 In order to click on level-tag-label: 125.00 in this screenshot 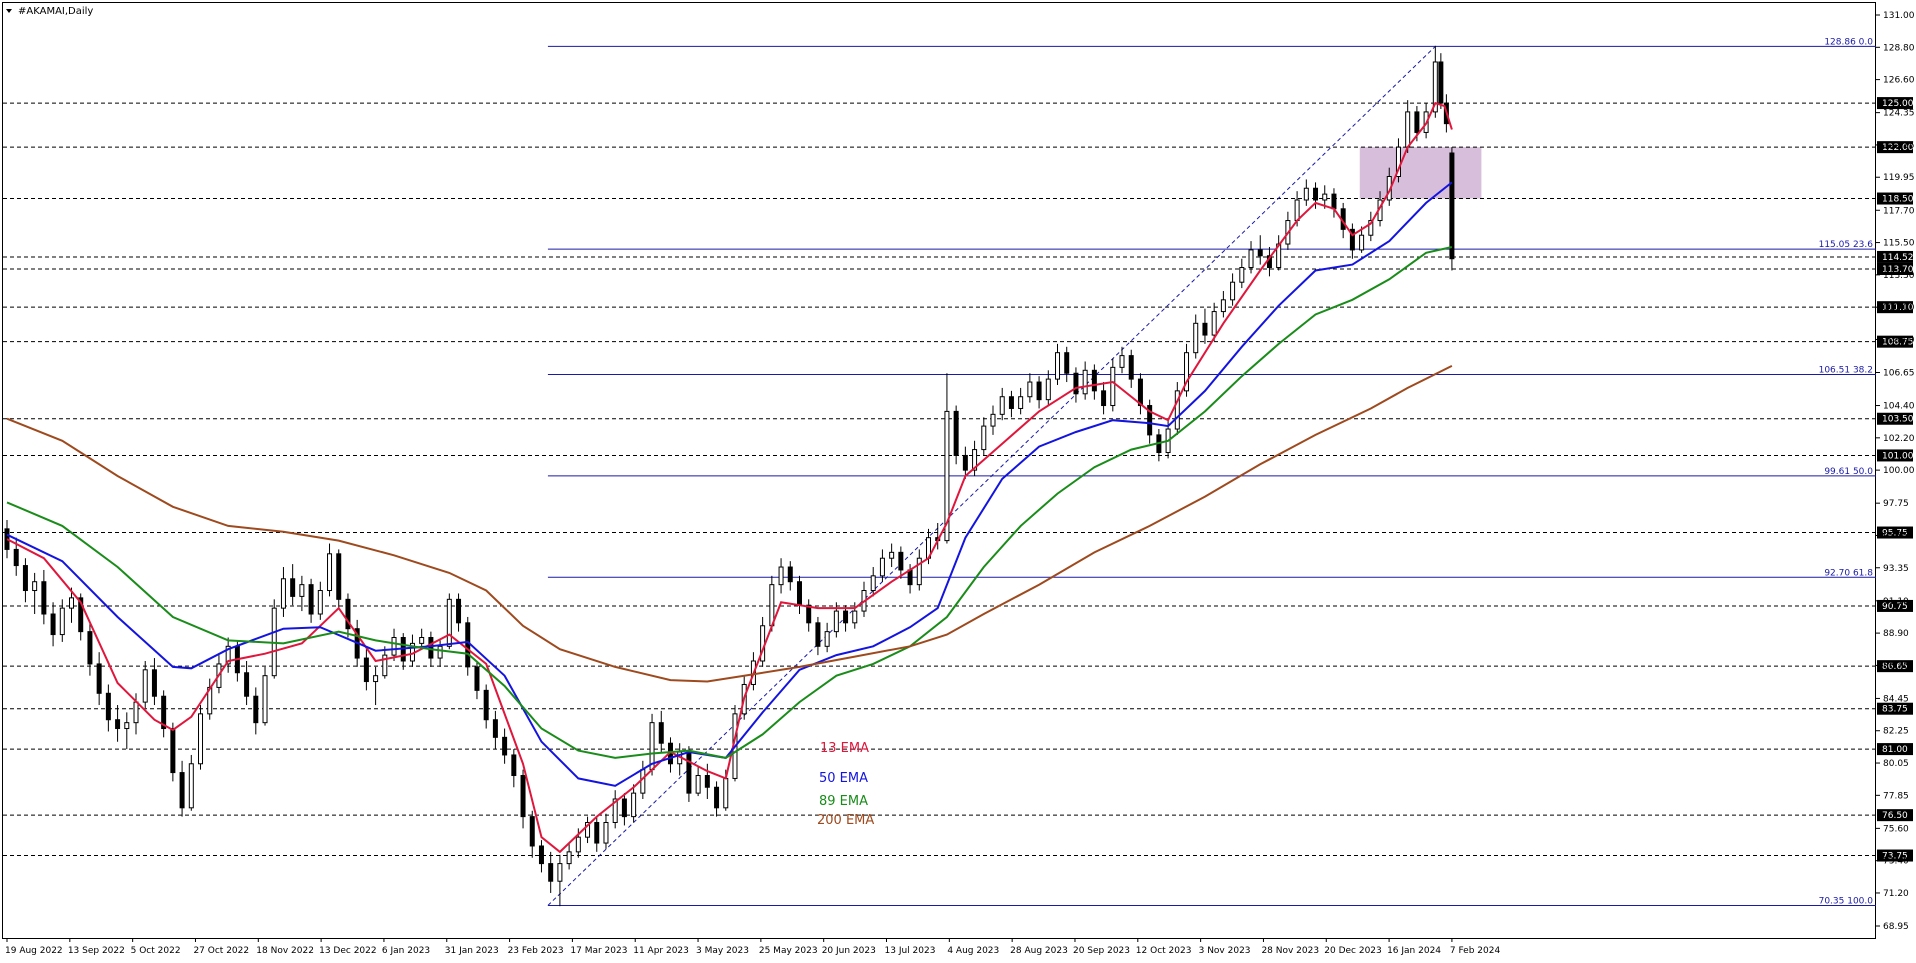, I will do `click(1898, 104)`.